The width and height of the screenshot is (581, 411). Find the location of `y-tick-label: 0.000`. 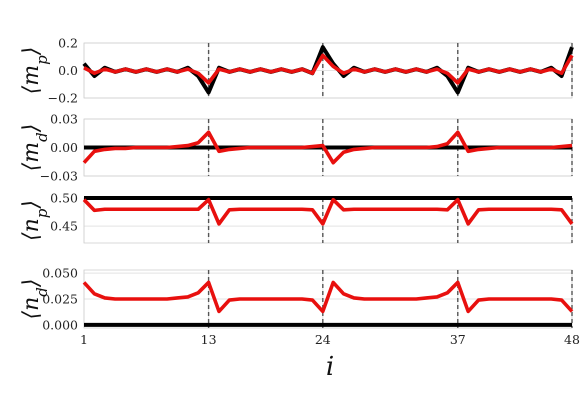

y-tick-label: 0.000 is located at coordinates (60, 324).